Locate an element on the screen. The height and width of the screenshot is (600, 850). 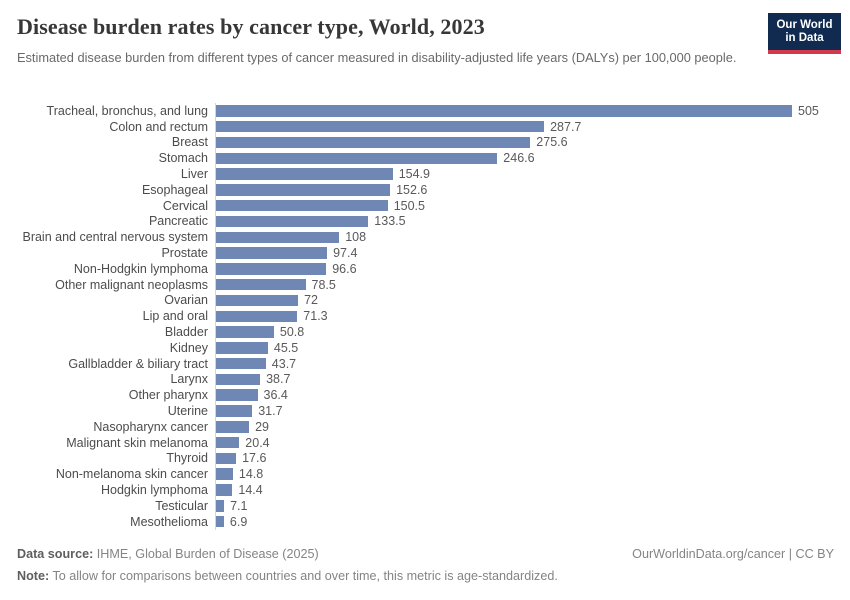
bar-row: Bladder 50.8 is located at coordinates (425, 332).